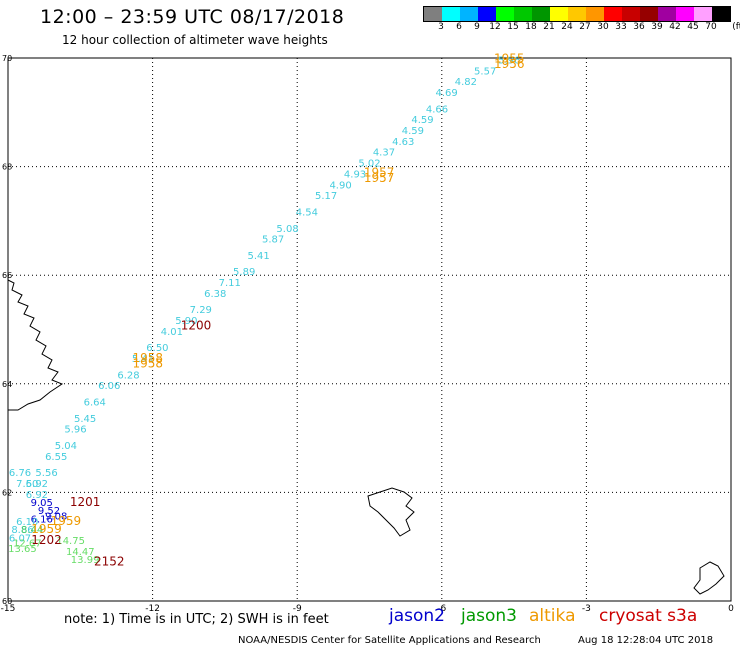 This screenshot has height=650, width=740. Describe the element at coordinates (85, 419) in the screenshot. I see `wave-height-label: 5.45` at that location.